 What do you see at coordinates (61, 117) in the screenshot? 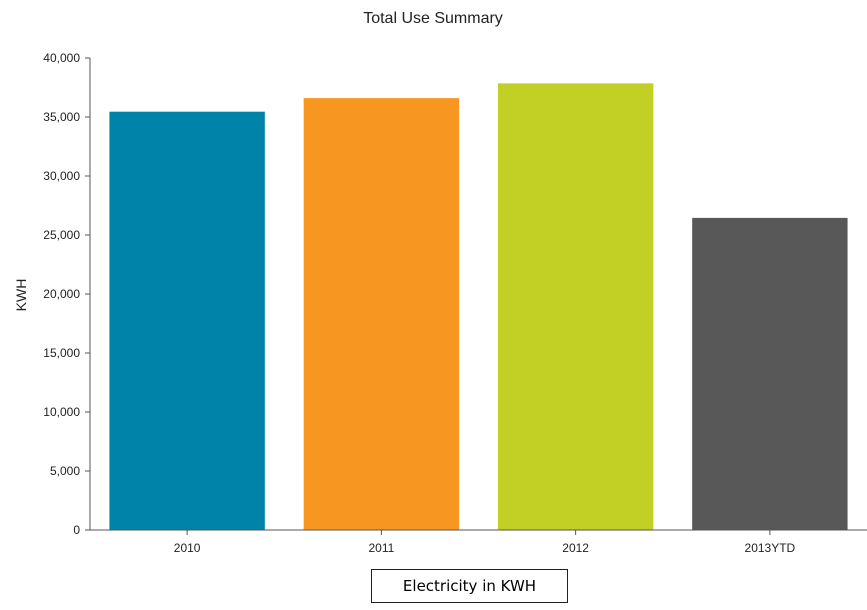
I see `y-tick-label: 35,000` at bounding box center [61, 117].